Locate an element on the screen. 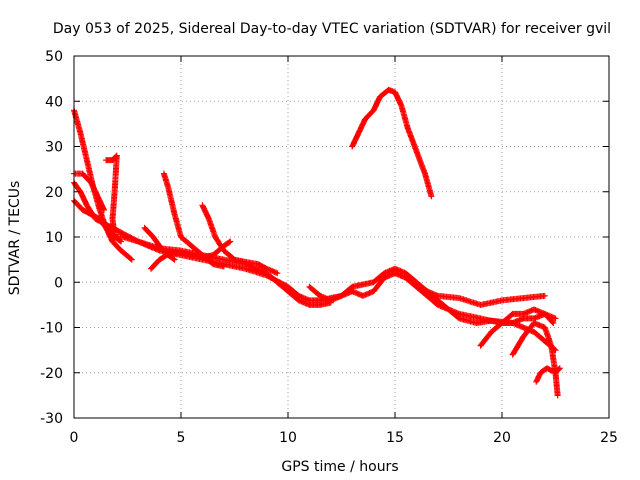 The width and height of the screenshot is (640, 480). y-tick-label: -10 is located at coordinates (51, 329).